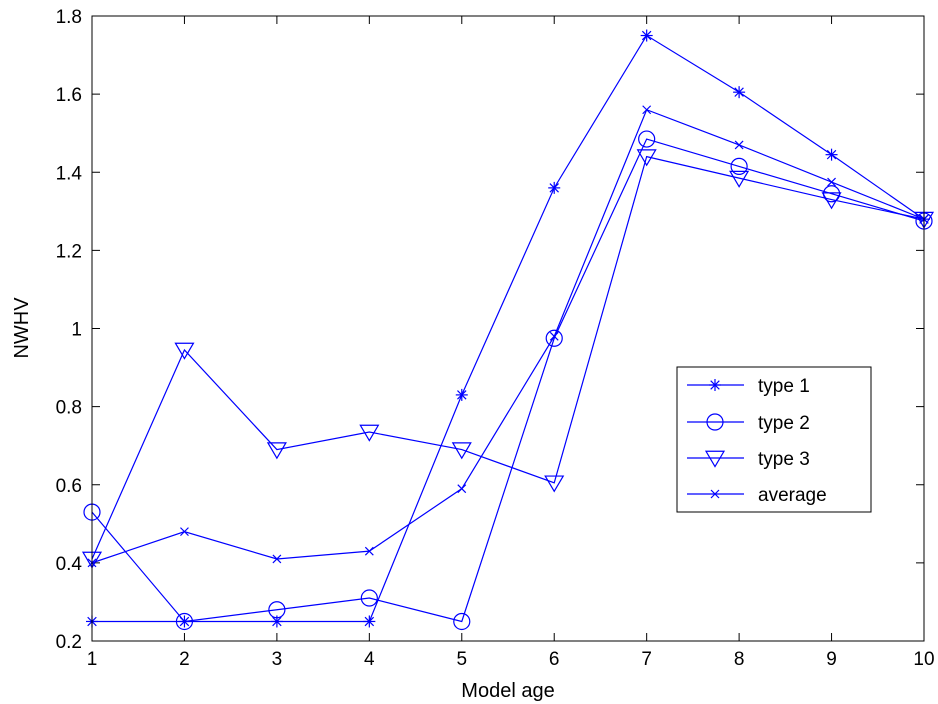  I want to click on y-tick-label: 0.2, so click(69, 642).